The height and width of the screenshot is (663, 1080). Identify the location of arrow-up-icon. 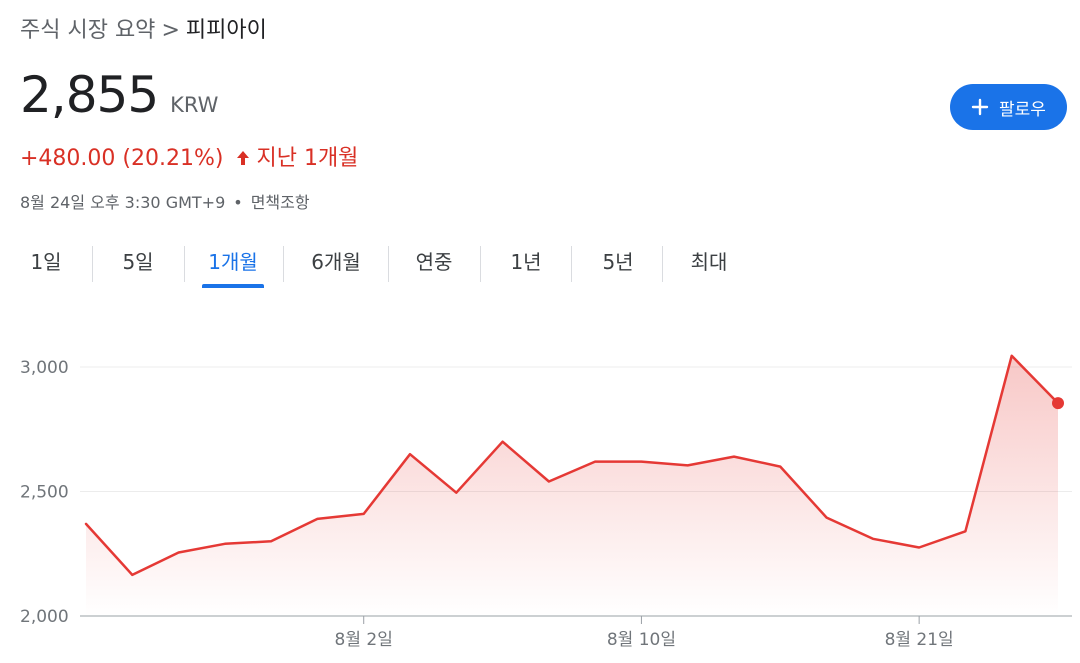
(243, 158).